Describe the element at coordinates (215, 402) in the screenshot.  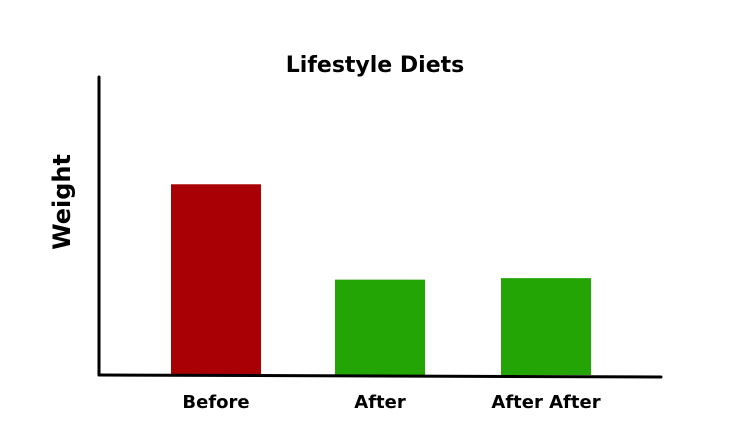
I see `x-tick-label-before: Before` at that location.